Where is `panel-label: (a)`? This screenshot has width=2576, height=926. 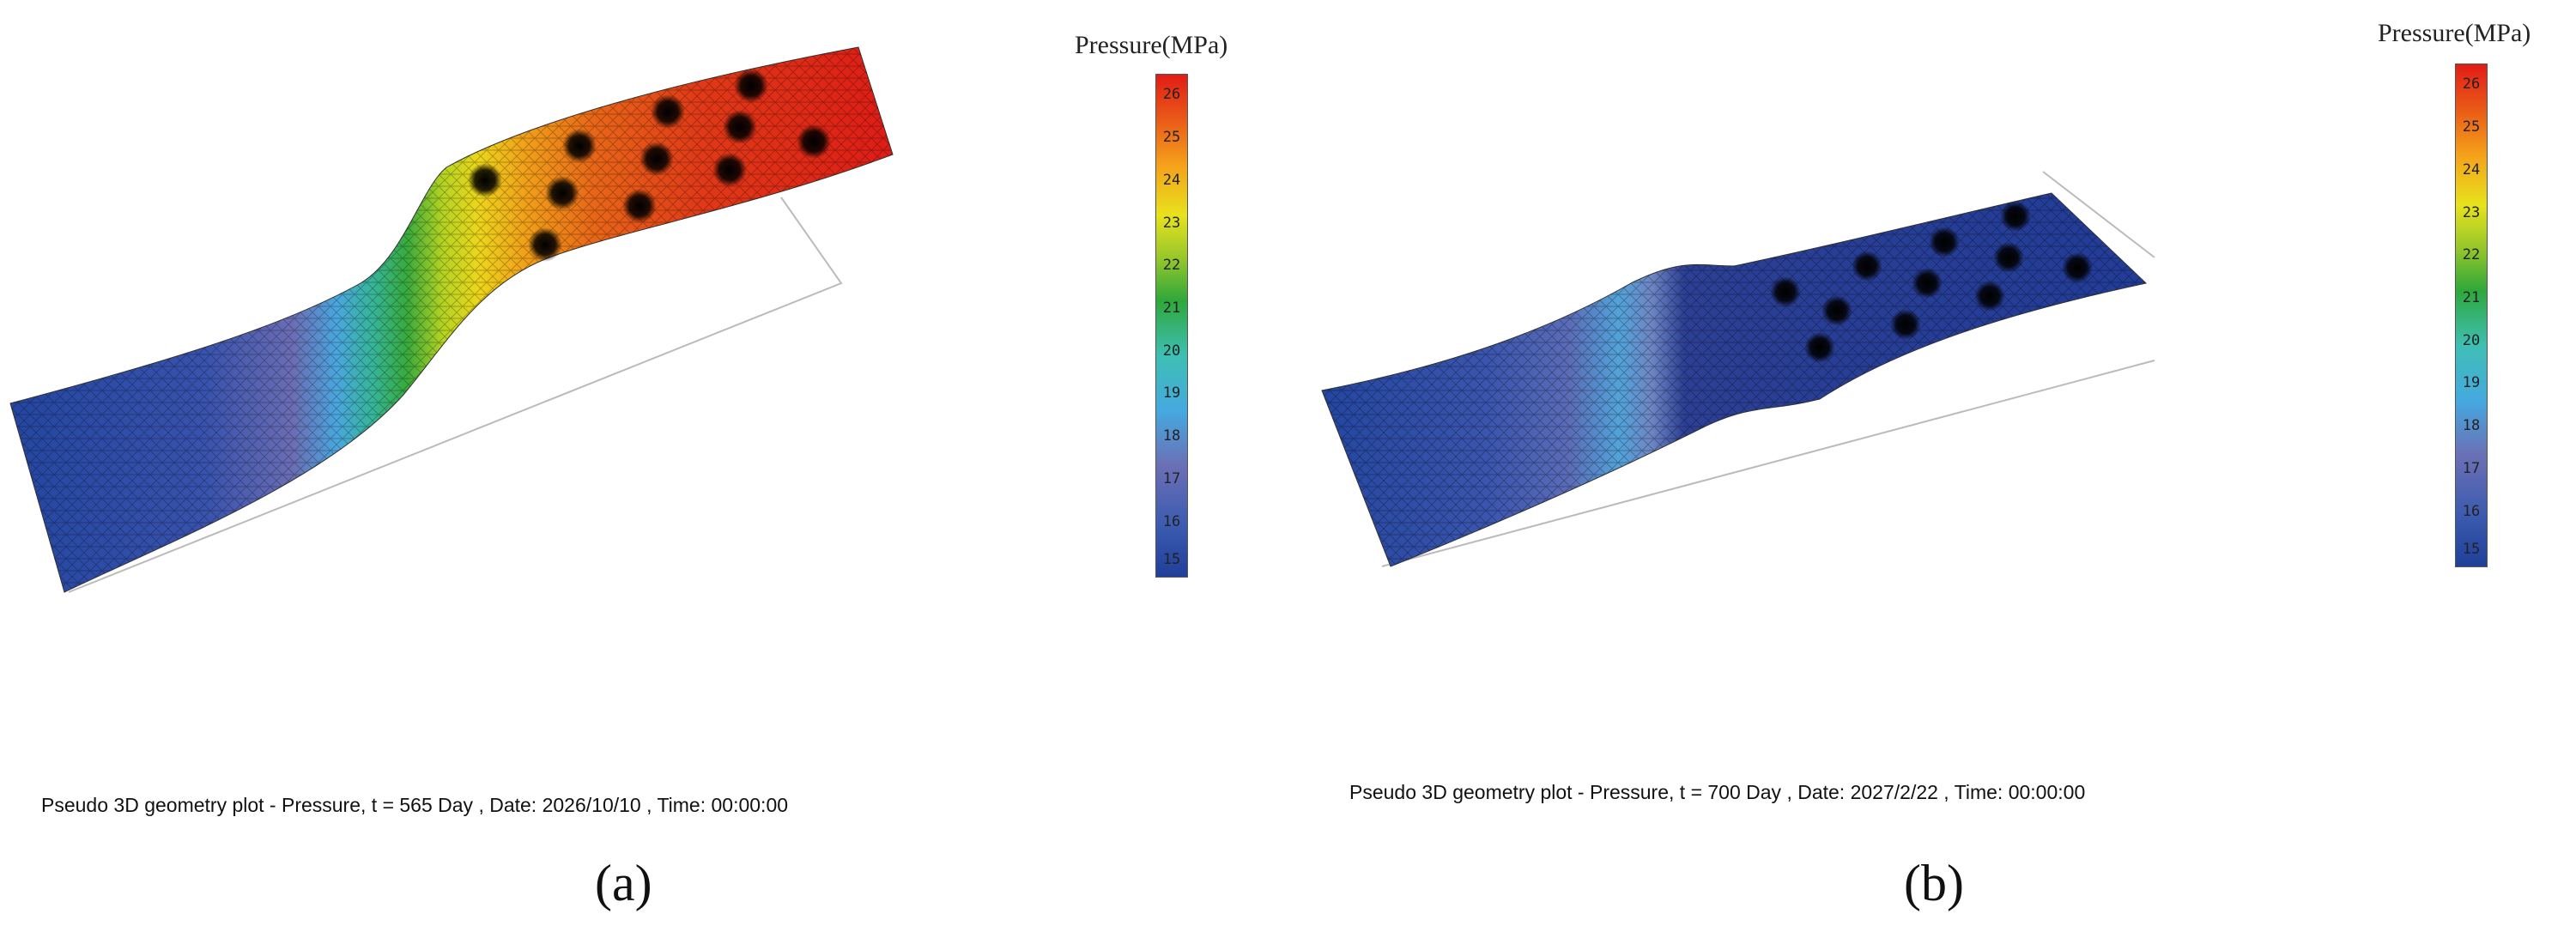
panel-label: (a) is located at coordinates (623, 883).